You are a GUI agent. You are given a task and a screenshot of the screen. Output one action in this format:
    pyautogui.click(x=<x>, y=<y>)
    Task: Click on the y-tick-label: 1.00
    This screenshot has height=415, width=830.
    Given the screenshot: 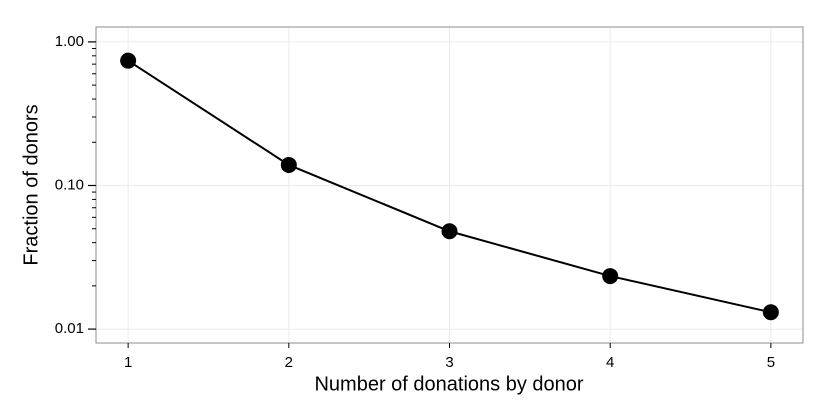 What is the action you would take?
    pyautogui.click(x=69, y=41)
    